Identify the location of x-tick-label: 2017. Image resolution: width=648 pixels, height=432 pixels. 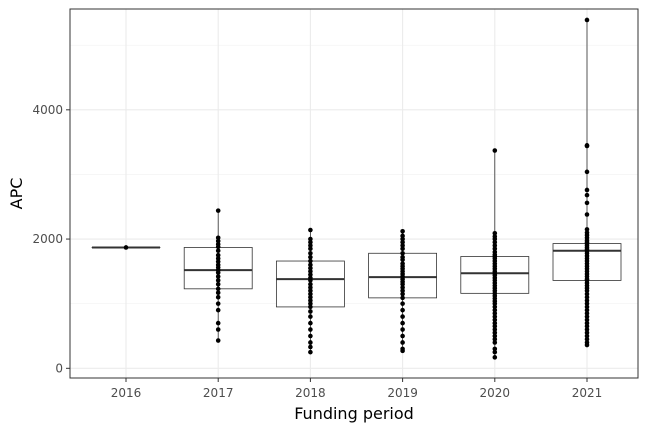
(218, 393).